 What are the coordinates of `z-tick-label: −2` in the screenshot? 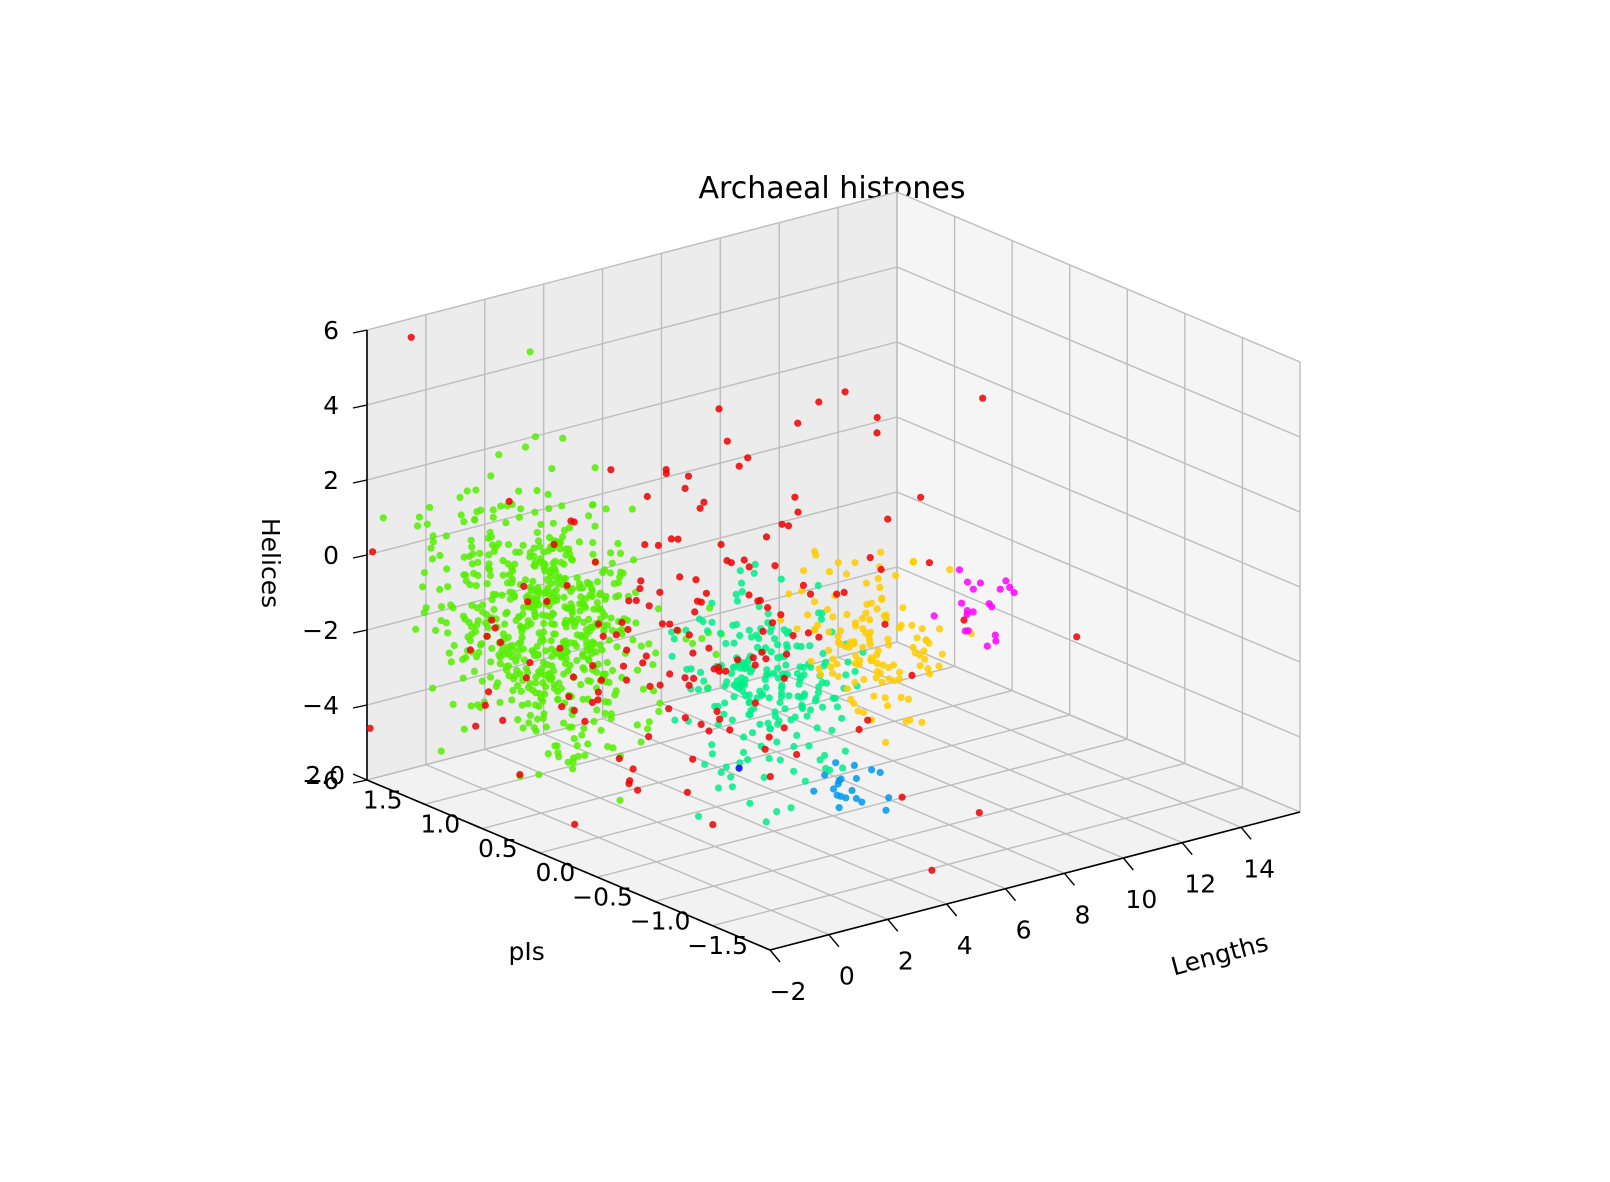 It's located at (320, 630).